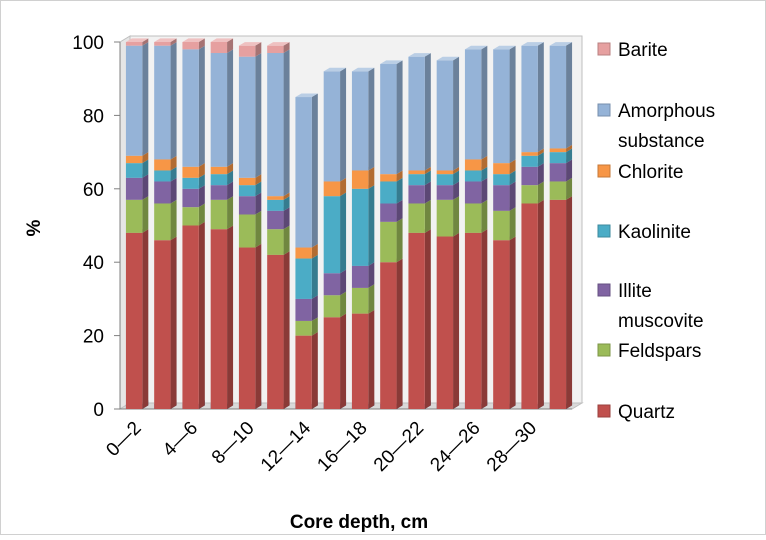 The height and width of the screenshot is (540, 766). What do you see at coordinates (650, 306) in the screenshot?
I see `legend-item: Illite muscovite` at bounding box center [650, 306].